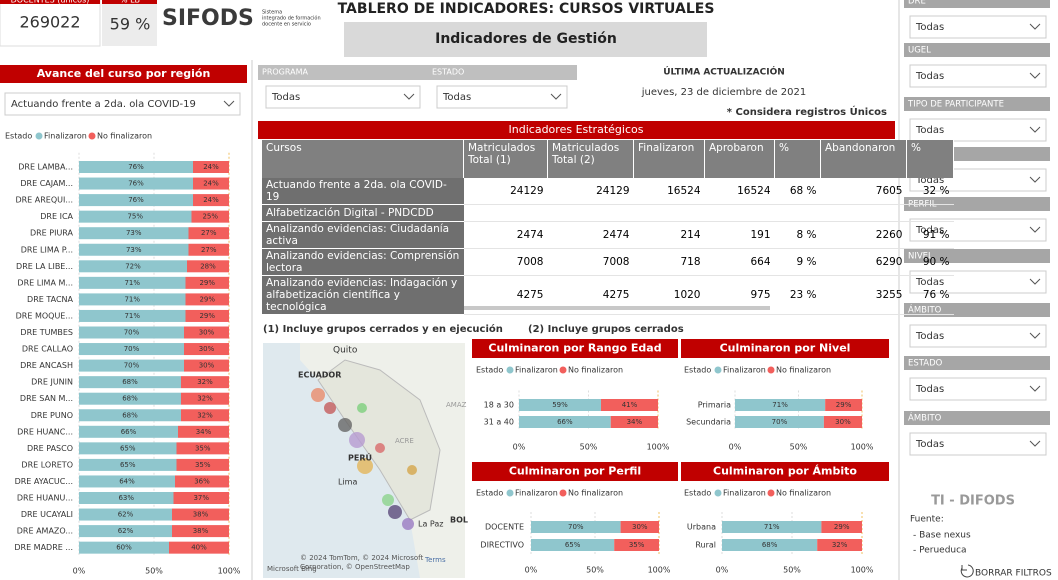 The width and height of the screenshot is (1058, 580). I want to click on x-tick-label: 100%, so click(658, 447).